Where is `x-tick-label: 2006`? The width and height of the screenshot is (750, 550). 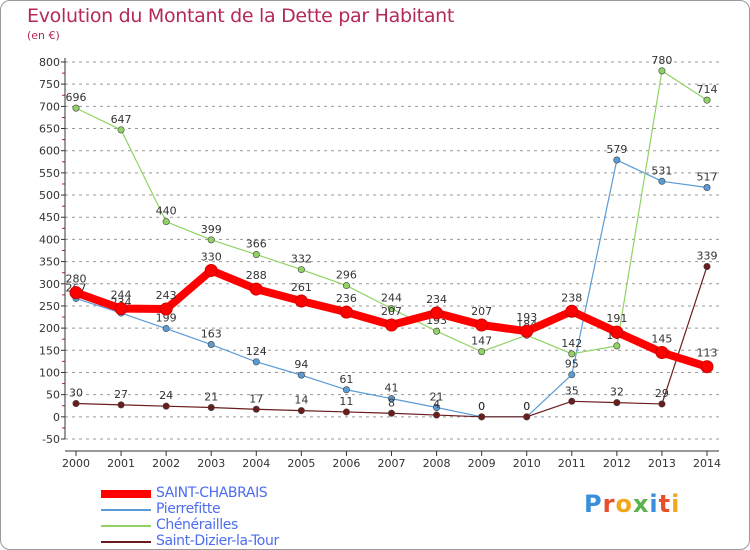
x-tick-label: 2006 is located at coordinates (346, 463).